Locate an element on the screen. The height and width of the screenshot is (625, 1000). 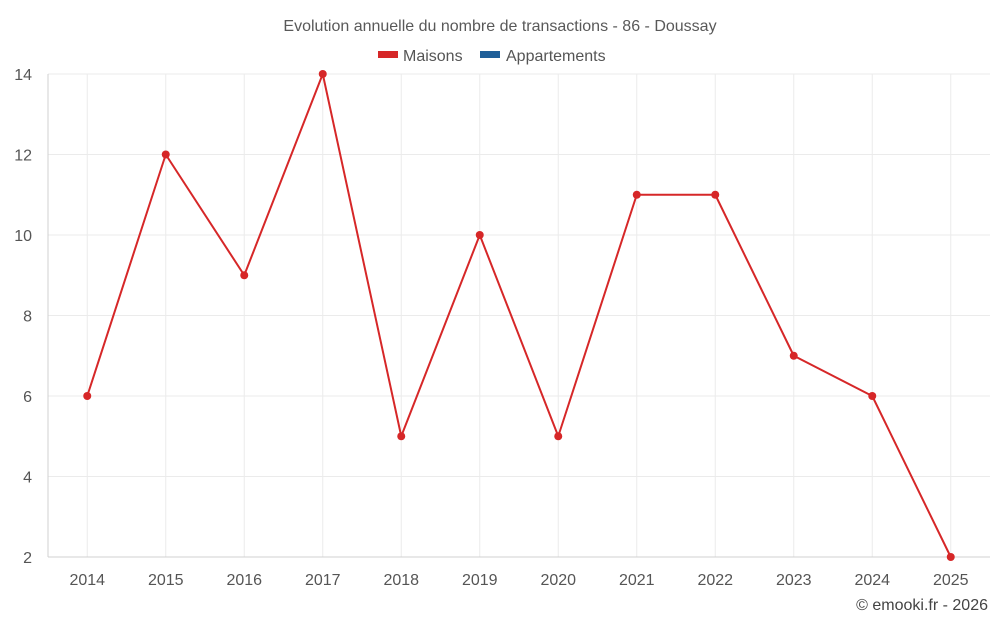
x-tick-label: 2016 is located at coordinates (244, 580).